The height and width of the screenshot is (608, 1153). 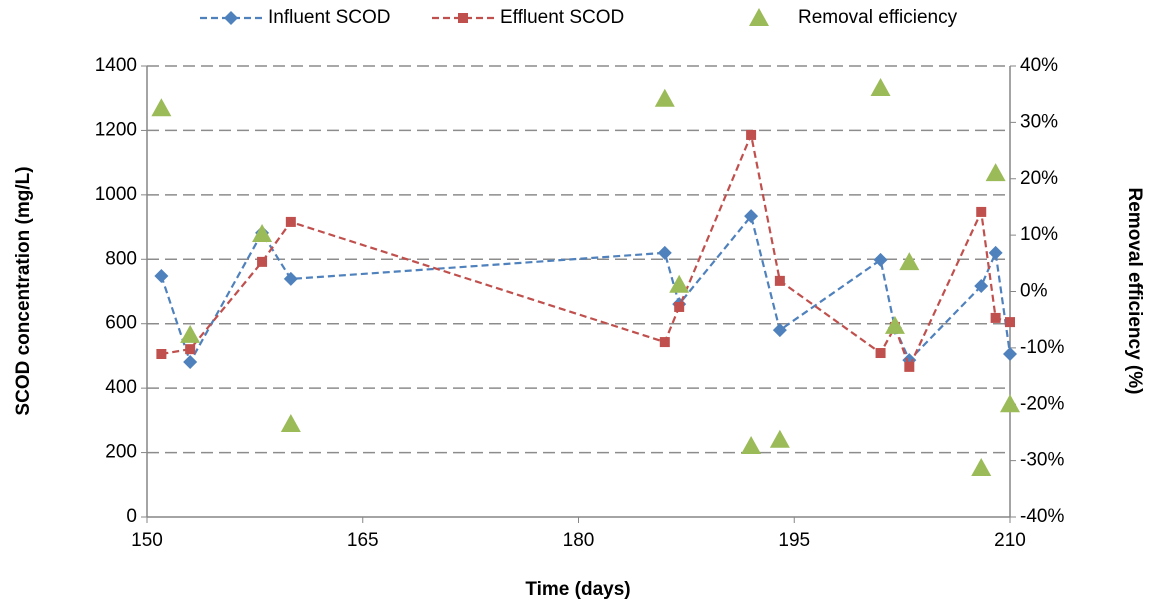 I want to click on y2-tick-label: -20%, so click(x=1042, y=403).